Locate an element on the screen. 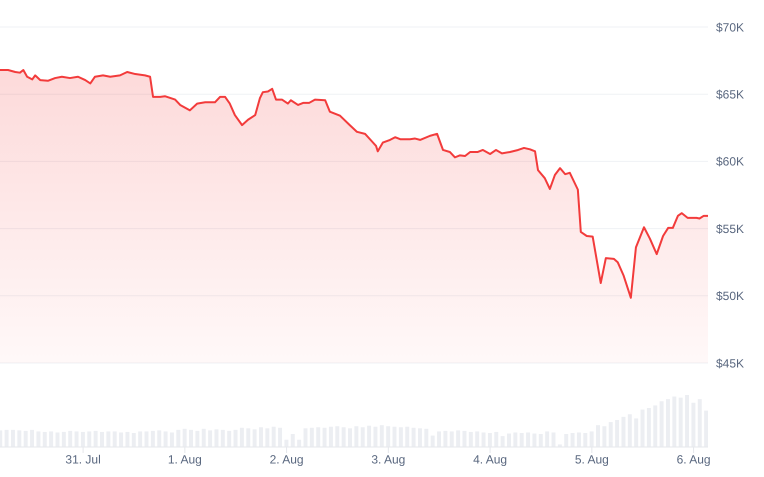 Image resolution: width=764 pixels, height=477 pixels. x-tick-label: 3. Aug is located at coordinates (388, 459).